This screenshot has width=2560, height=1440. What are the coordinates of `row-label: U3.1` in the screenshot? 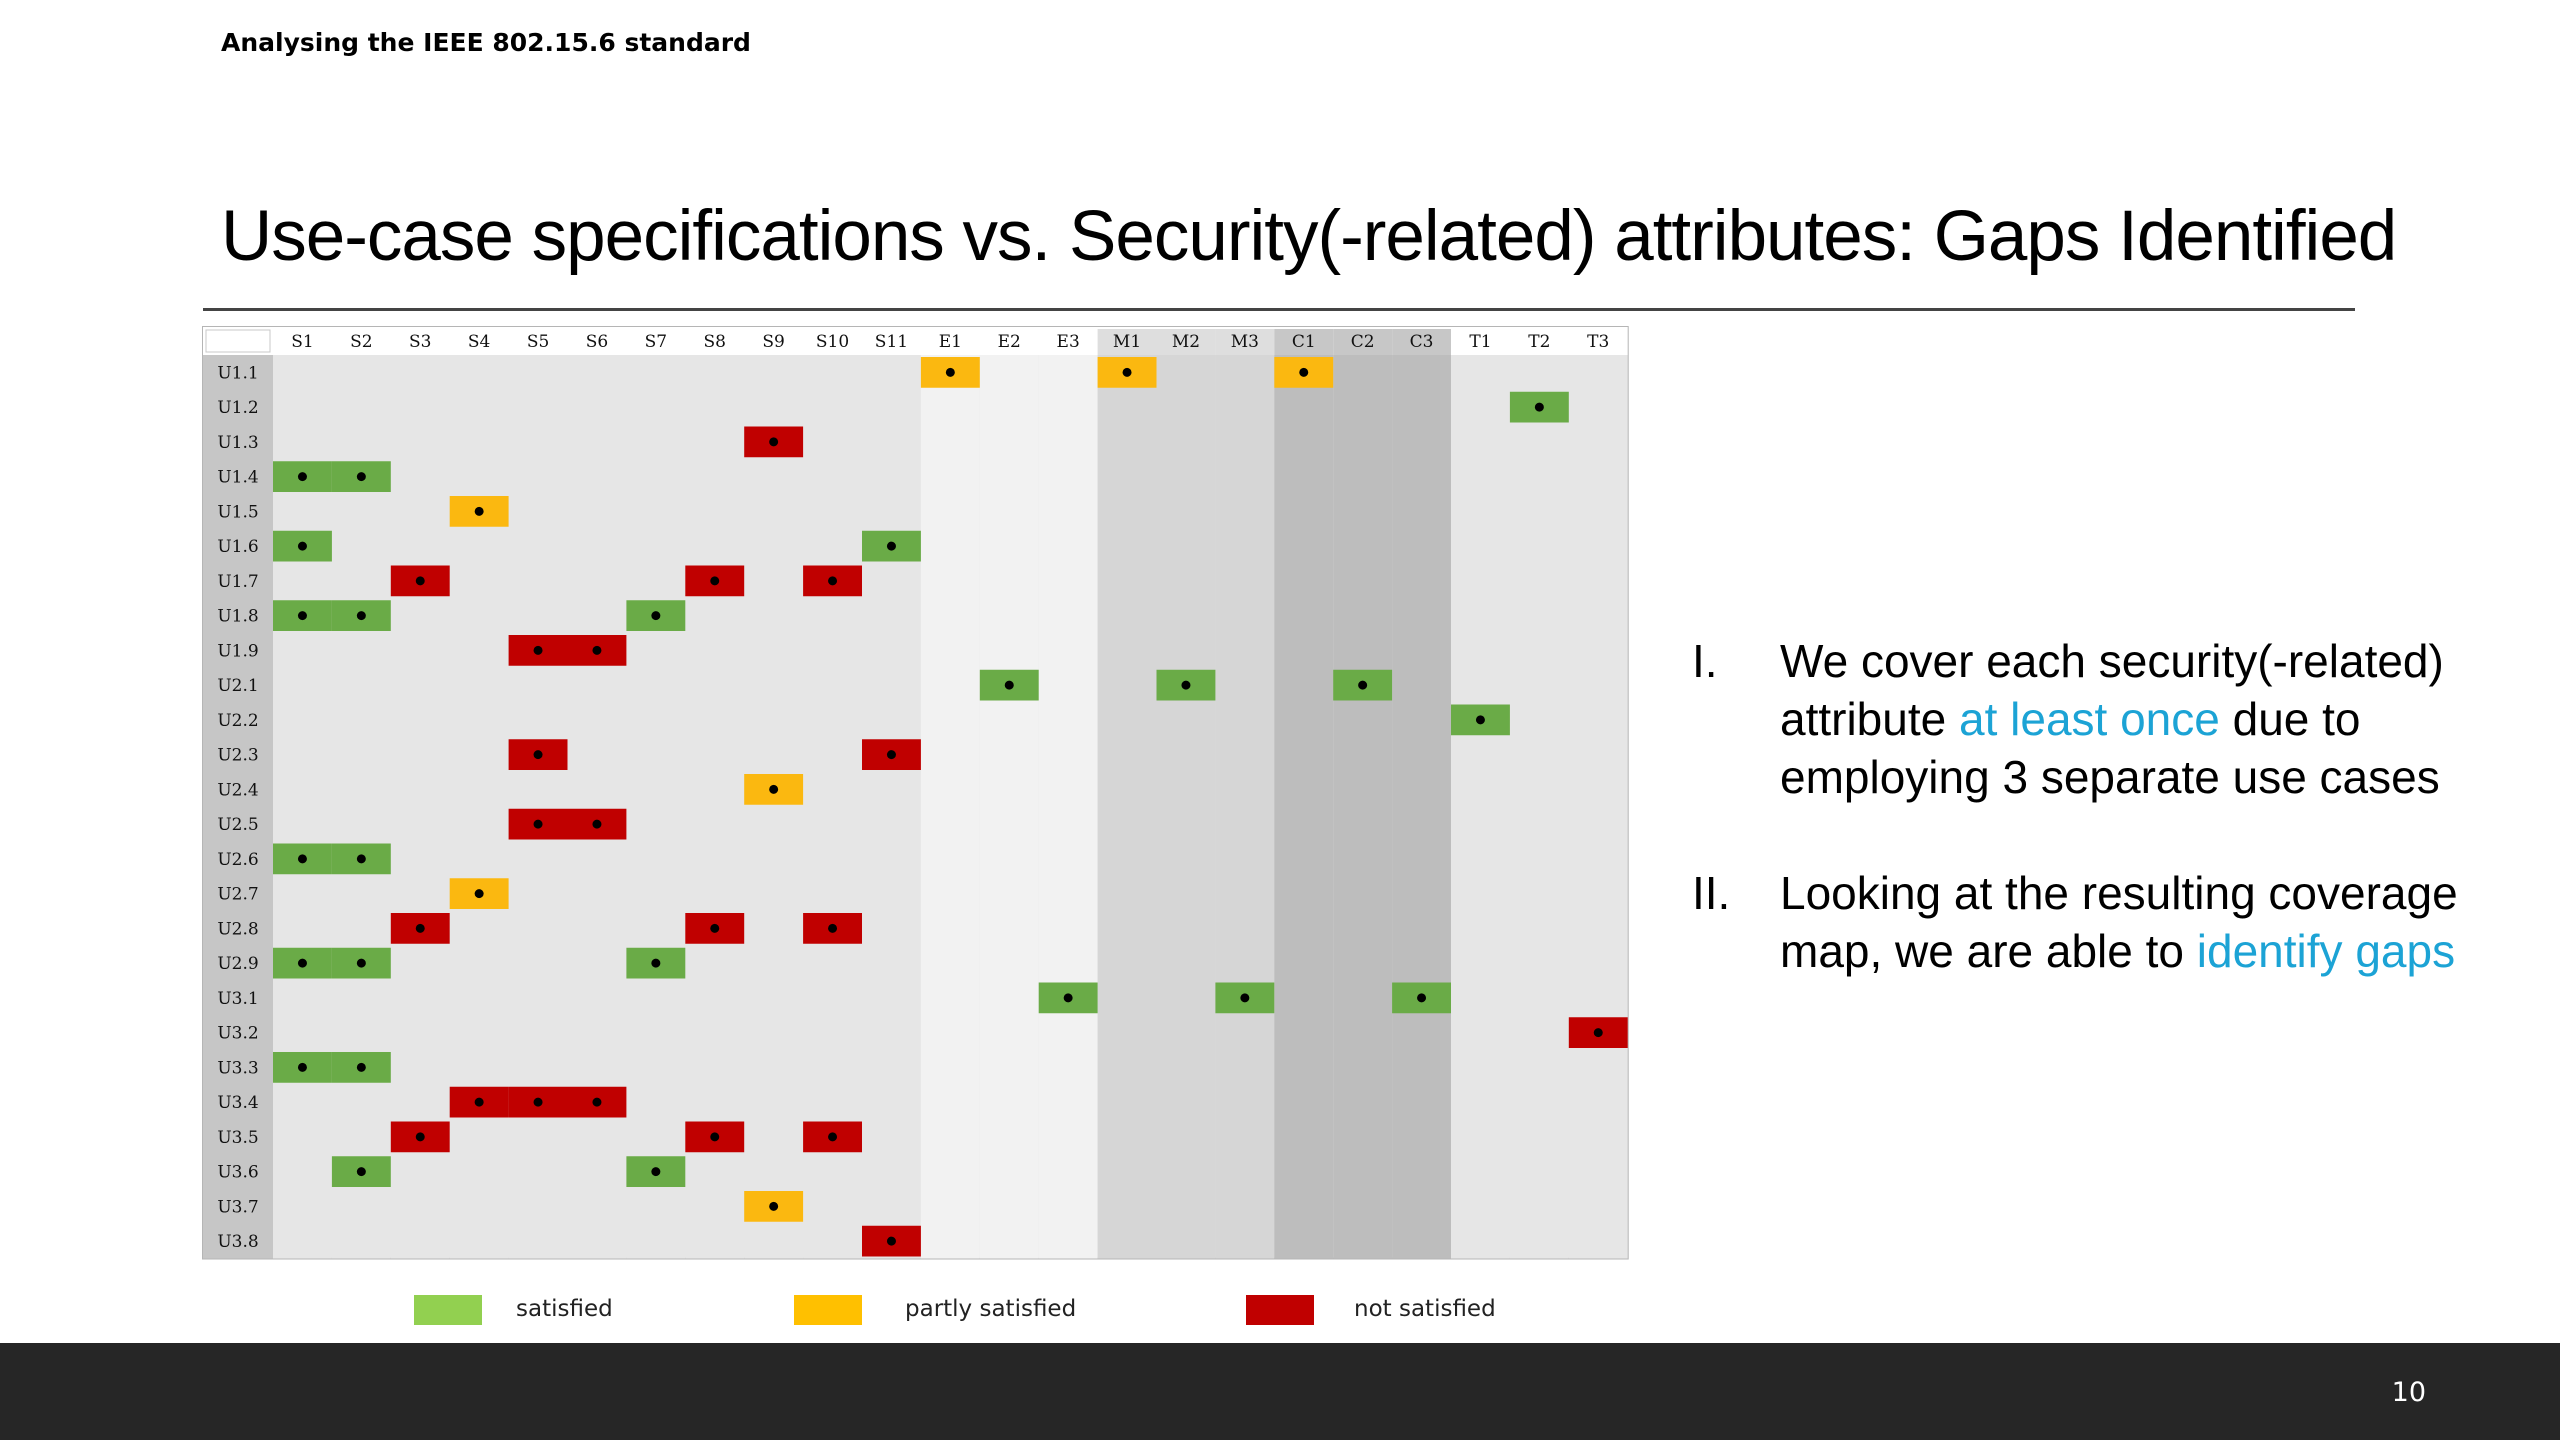 It's located at (237, 999).